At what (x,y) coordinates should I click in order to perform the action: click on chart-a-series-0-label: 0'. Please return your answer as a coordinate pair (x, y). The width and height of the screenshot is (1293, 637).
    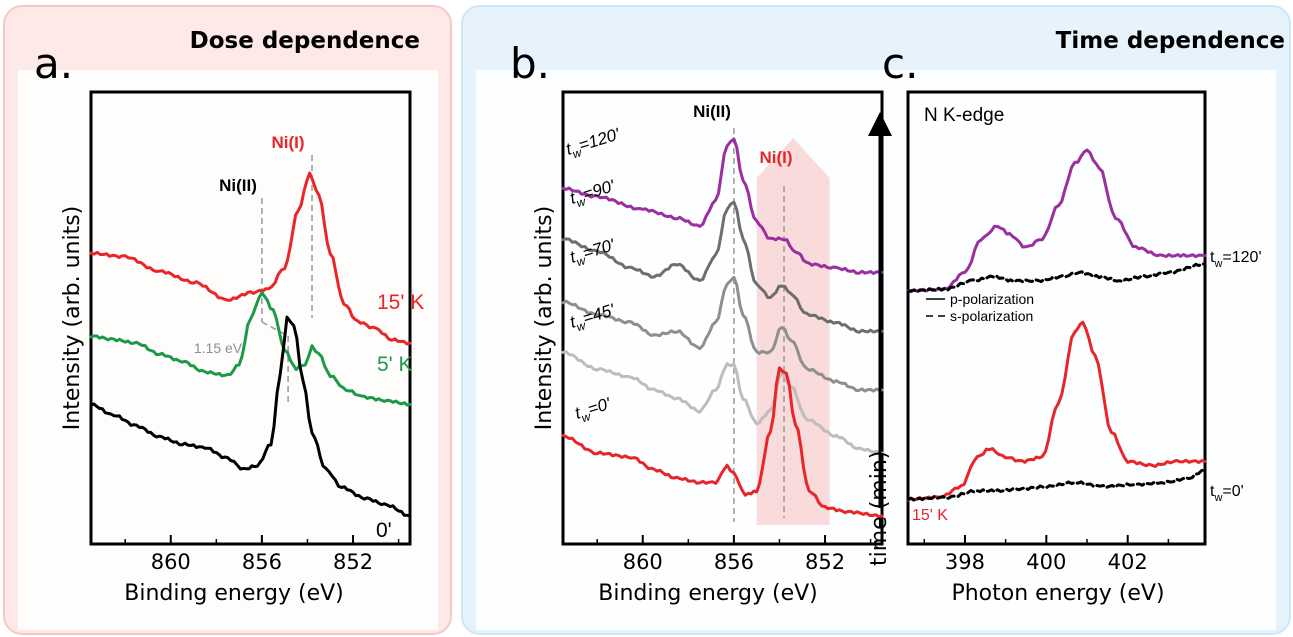
    Looking at the image, I should click on (384, 530).